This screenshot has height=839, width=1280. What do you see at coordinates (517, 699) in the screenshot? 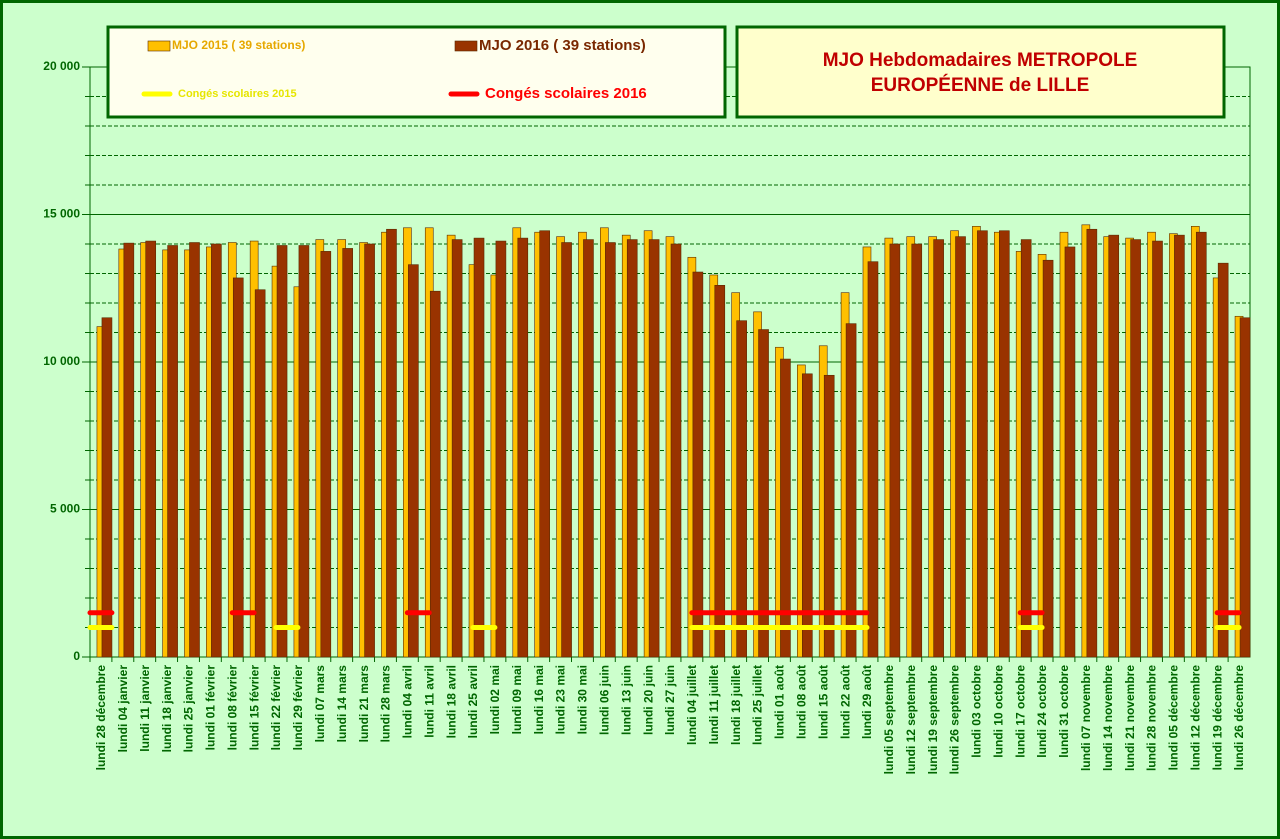
I see `x-tick-label: lundi 09 mai` at bounding box center [517, 699].